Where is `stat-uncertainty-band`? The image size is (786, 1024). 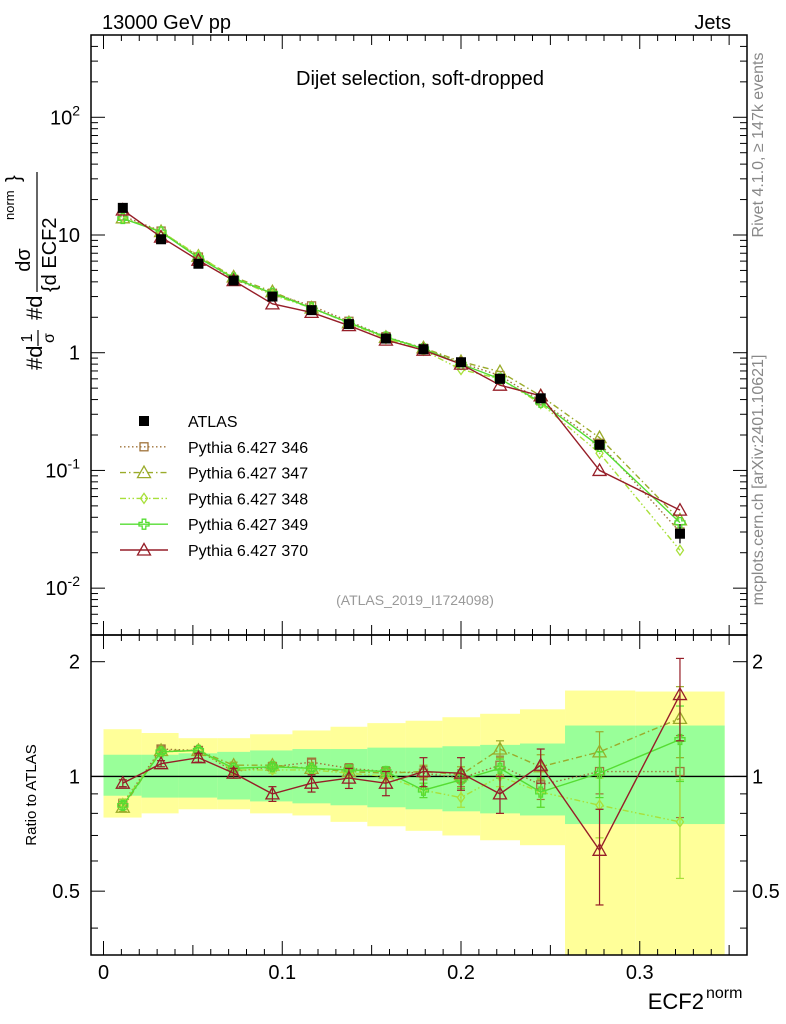 stat-uncertainty-band is located at coordinates (122, 775).